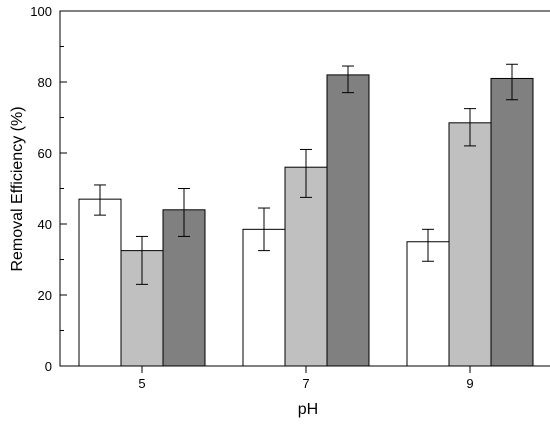 This screenshot has height=427, width=550. I want to click on y-axis: 0 20 40 60 80 100, so click(48, 189).